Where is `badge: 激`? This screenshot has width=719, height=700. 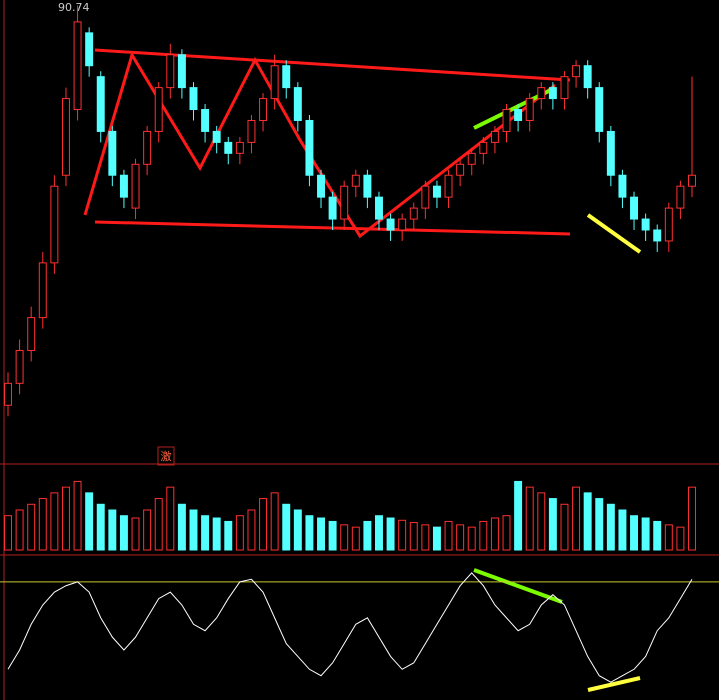 badge: 激 is located at coordinates (166, 456).